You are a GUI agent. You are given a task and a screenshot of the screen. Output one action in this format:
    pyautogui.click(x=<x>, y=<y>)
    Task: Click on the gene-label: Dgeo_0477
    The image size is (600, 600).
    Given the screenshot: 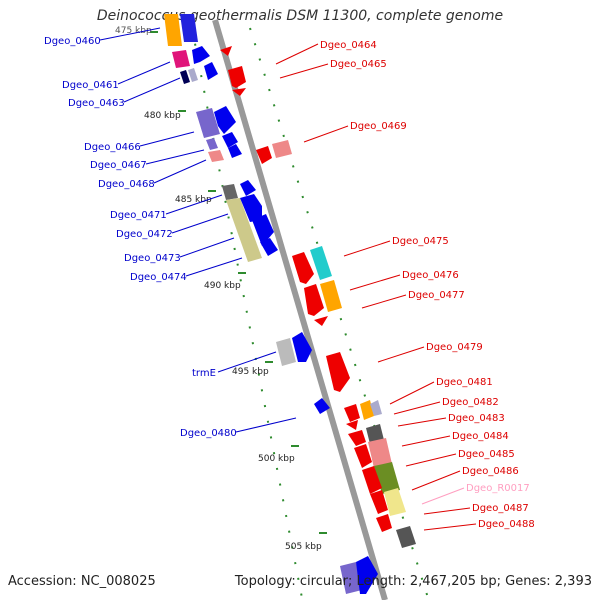 What is the action you would take?
    pyautogui.click(x=436, y=295)
    